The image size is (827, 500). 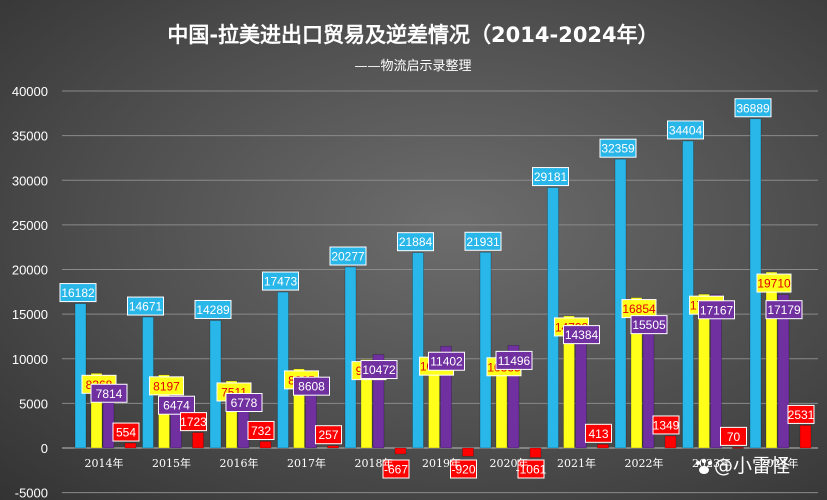 I want to click on data-label-text: 6778, so click(x=244, y=403).